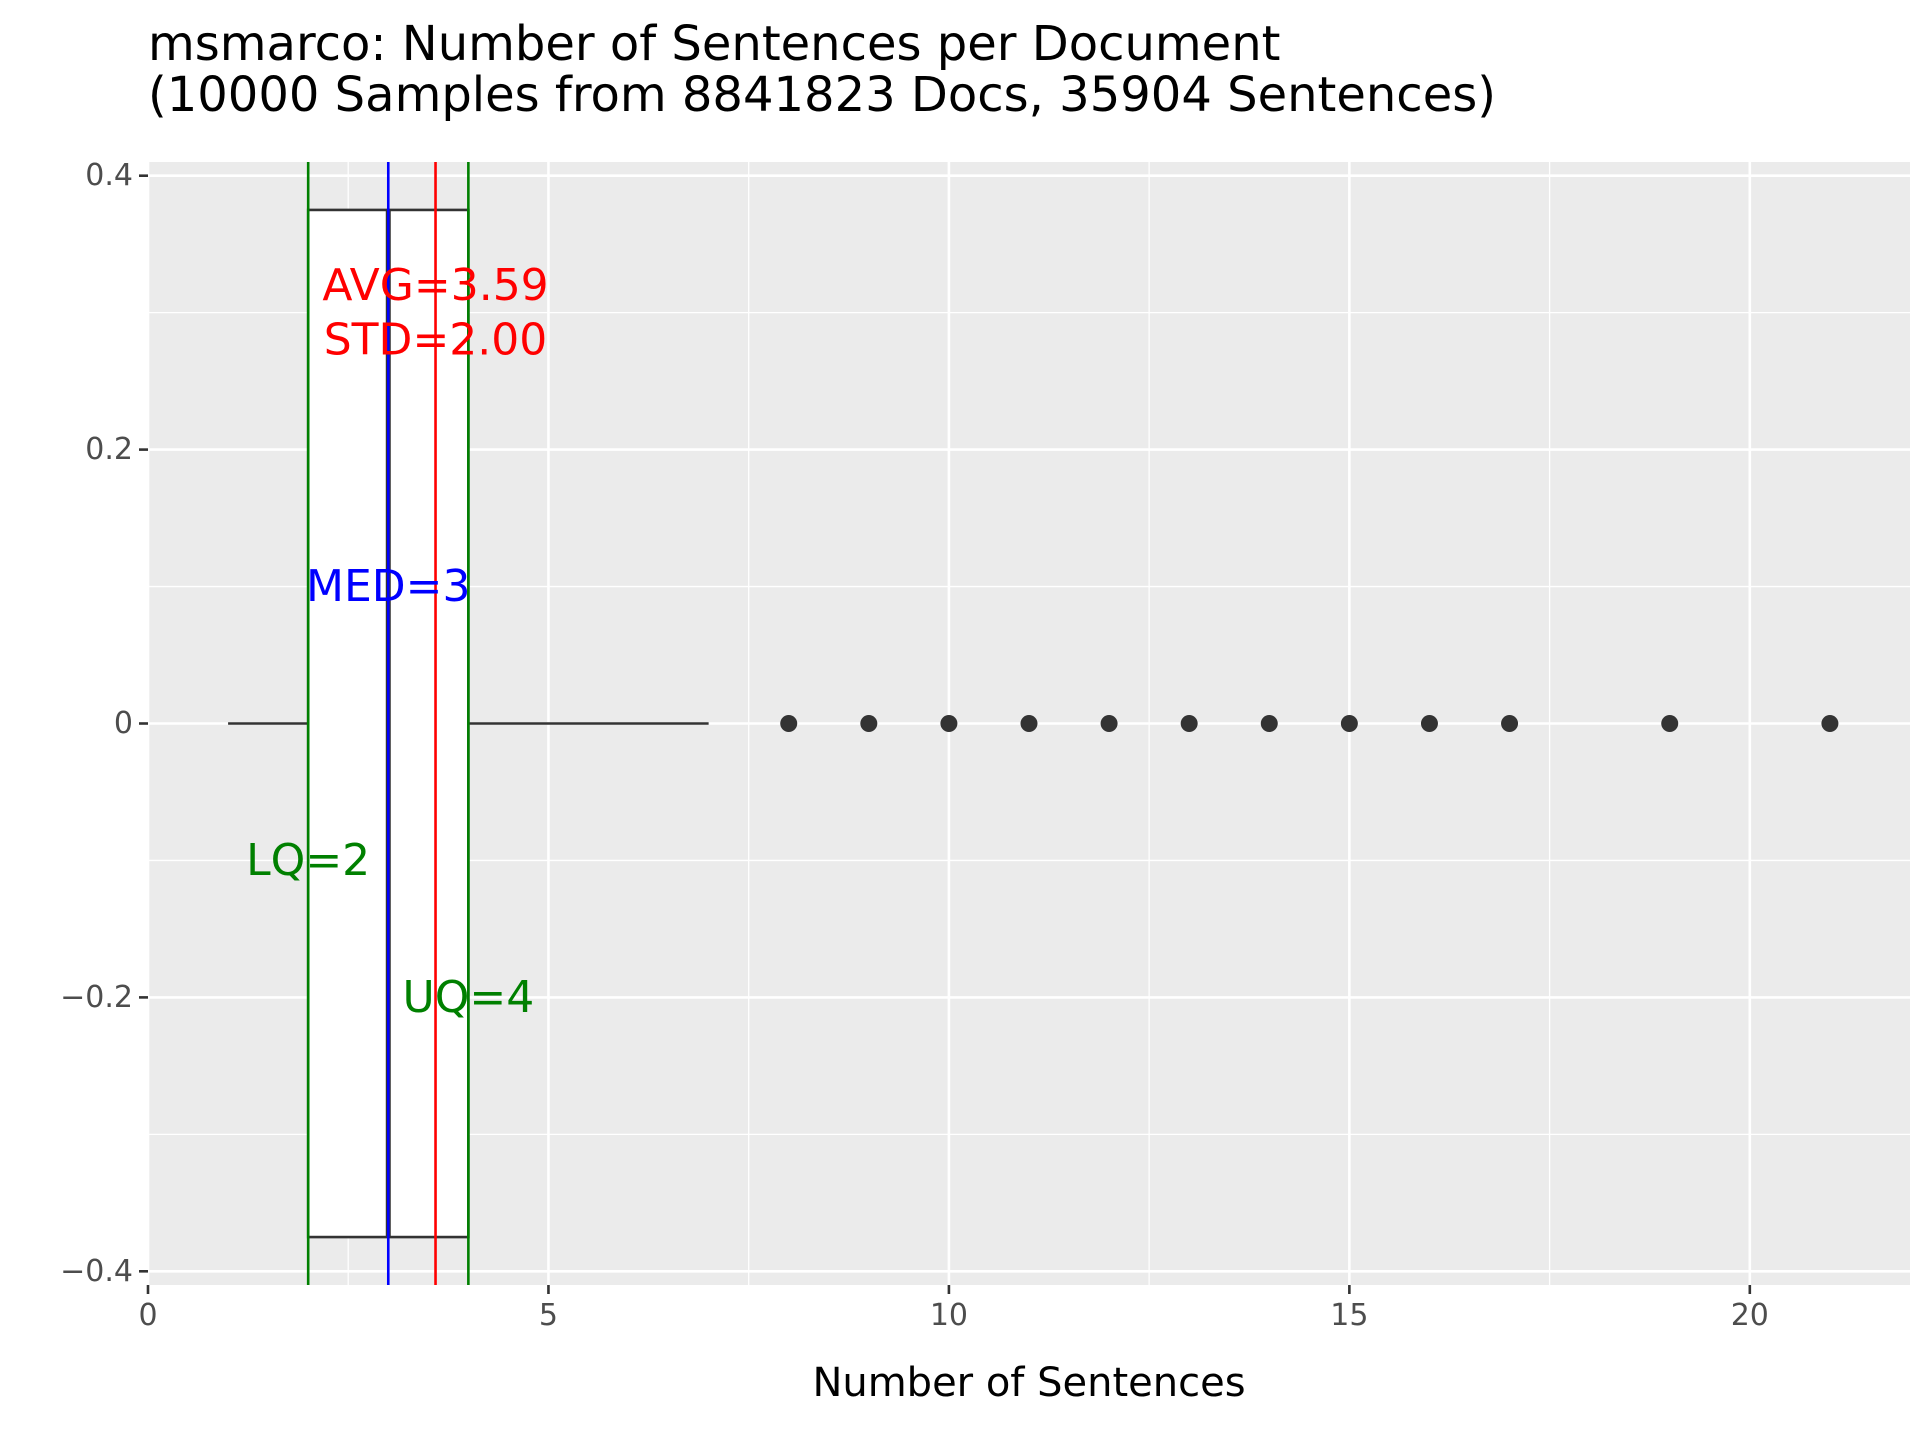 This screenshot has width=1920, height=1440. Describe the element at coordinates (109, 175) in the screenshot. I see `y-tick-label: 0.4` at that location.